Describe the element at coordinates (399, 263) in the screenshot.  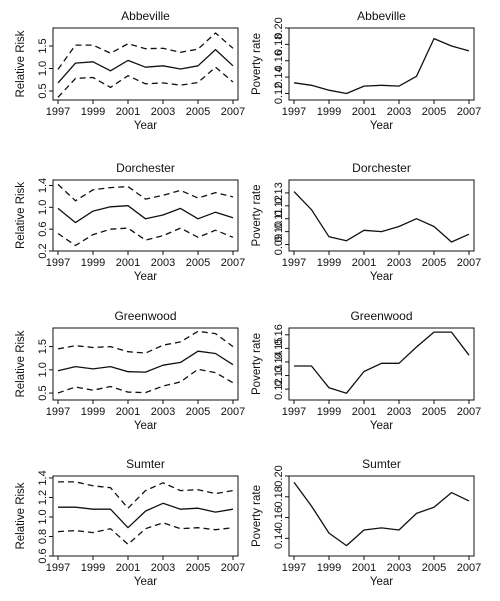
I see `panel-4-x-tick-label: 2003` at that location.